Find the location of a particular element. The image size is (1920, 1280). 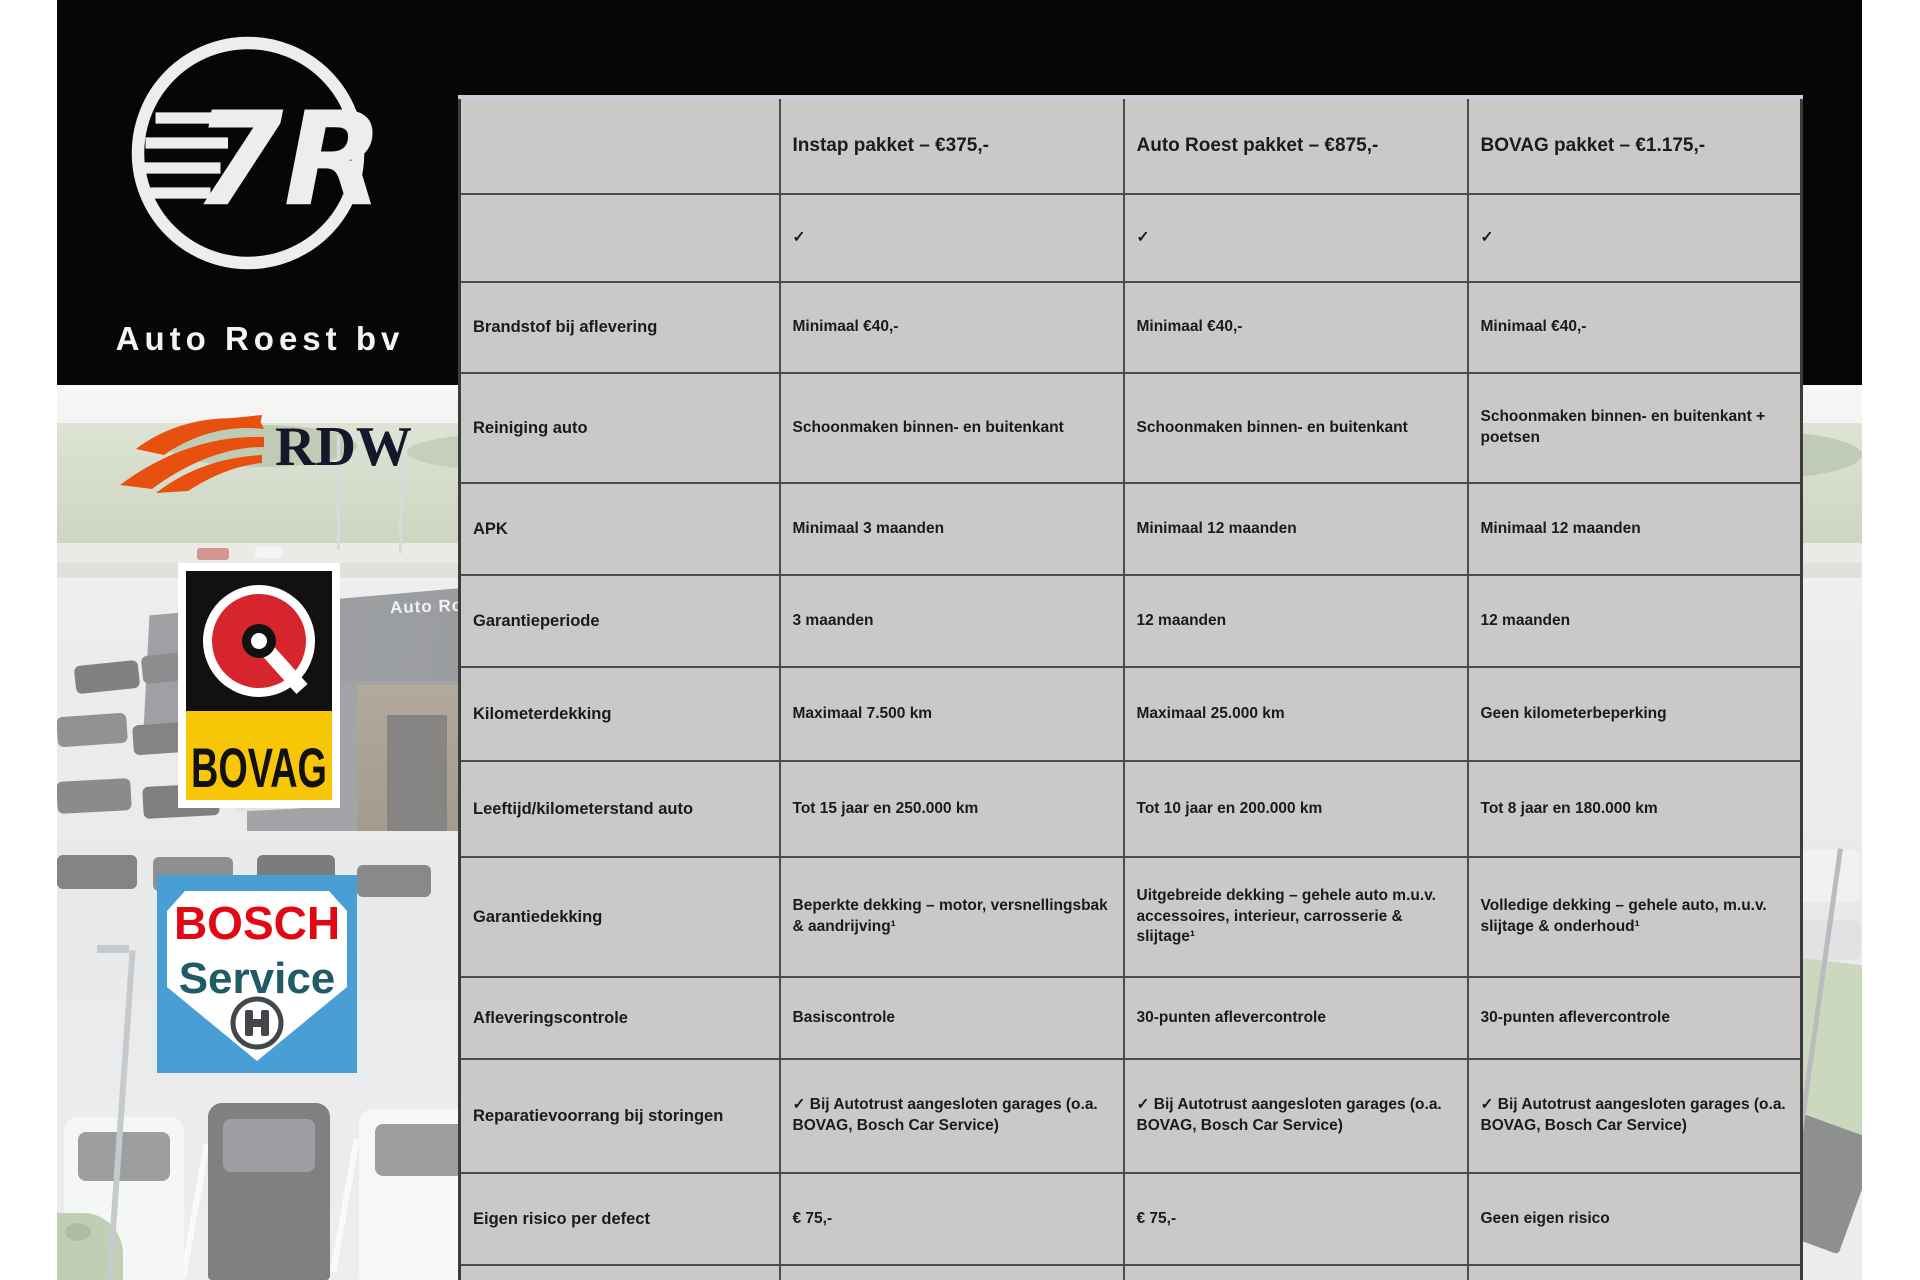

rdw-wing-icon is located at coordinates (192, 454).